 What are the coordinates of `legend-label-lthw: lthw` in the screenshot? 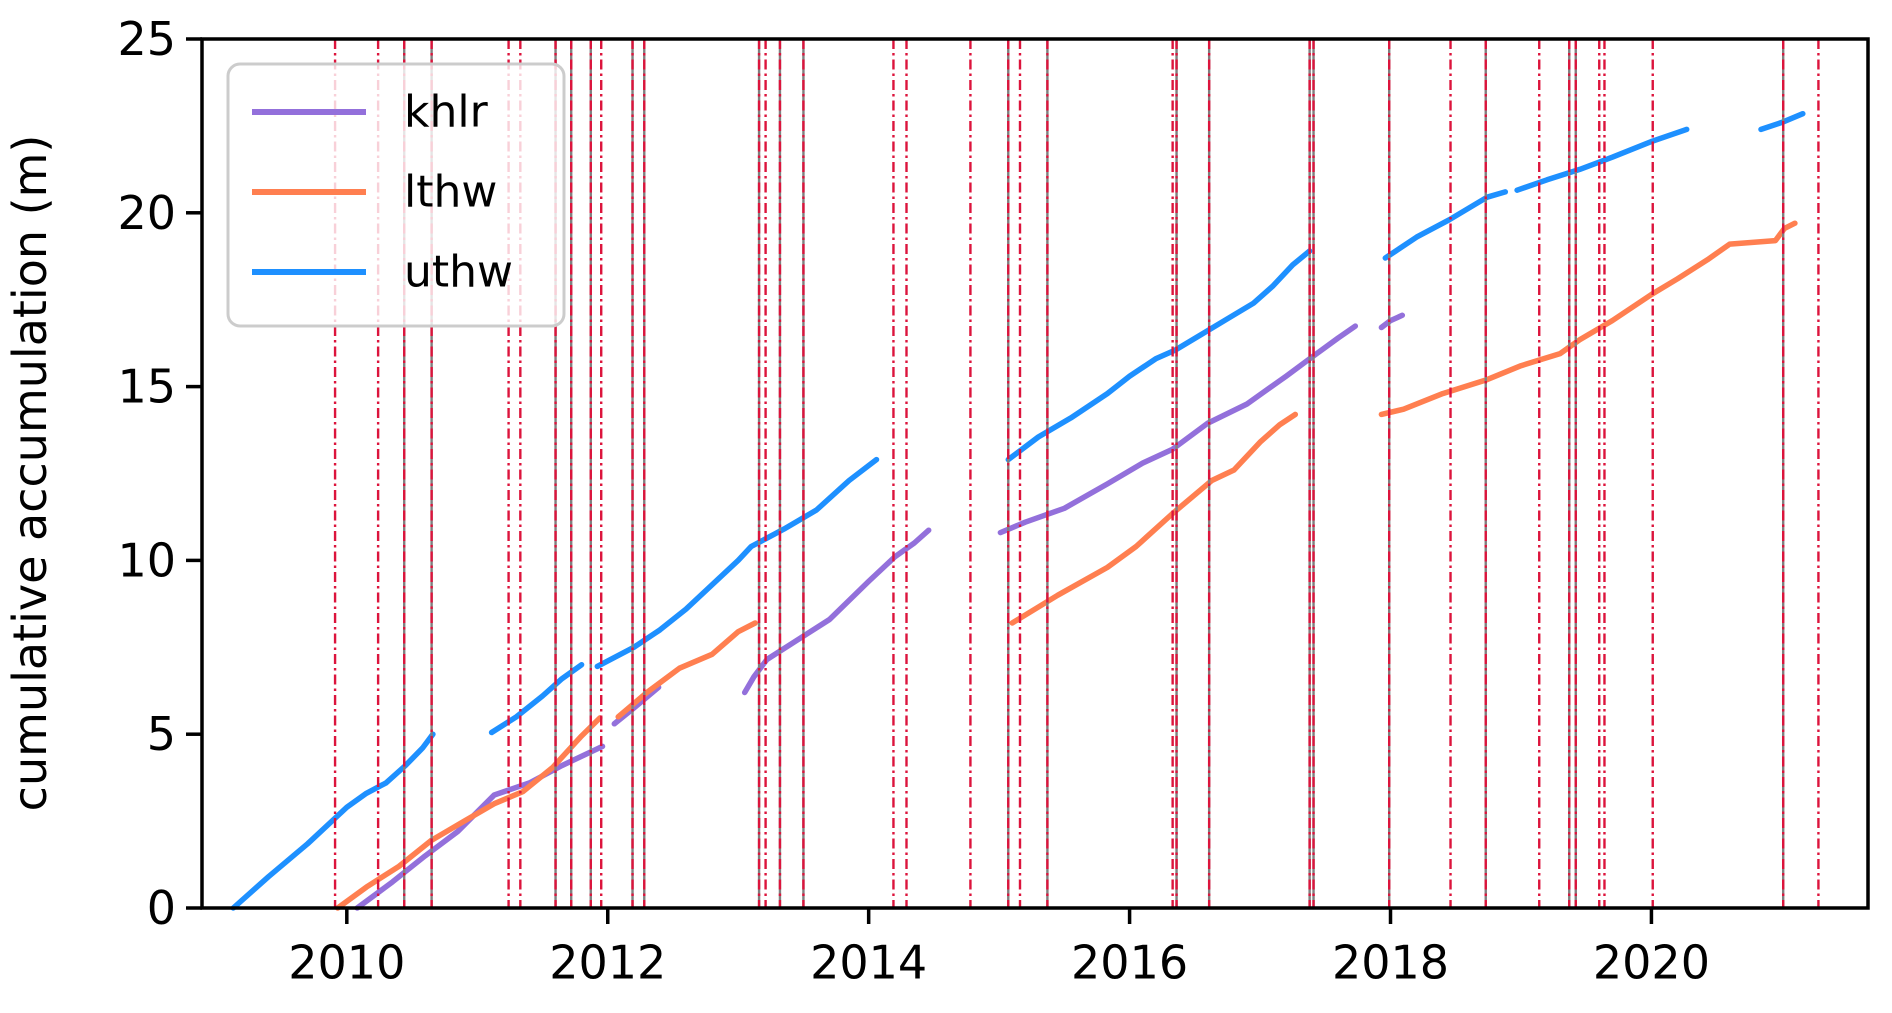 It's located at (450, 192).